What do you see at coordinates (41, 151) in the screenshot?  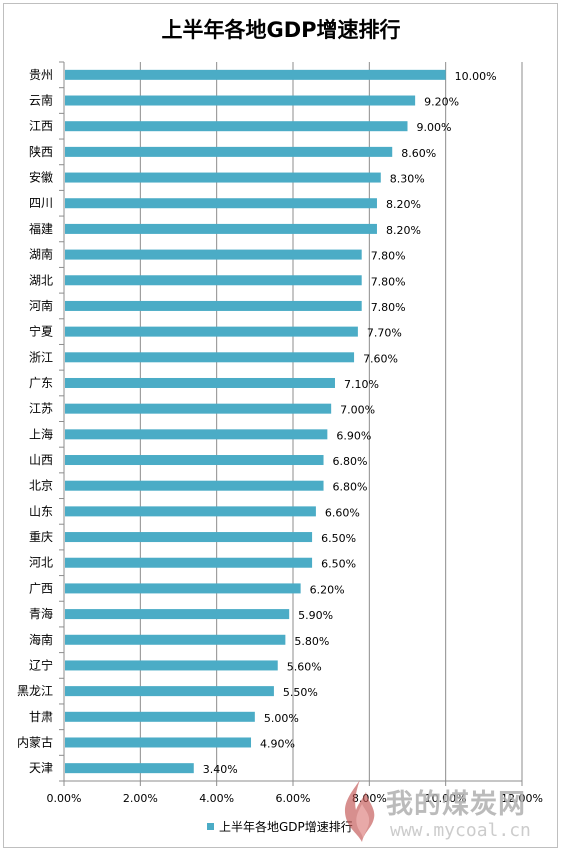 I see `category-label: 陕西` at bounding box center [41, 151].